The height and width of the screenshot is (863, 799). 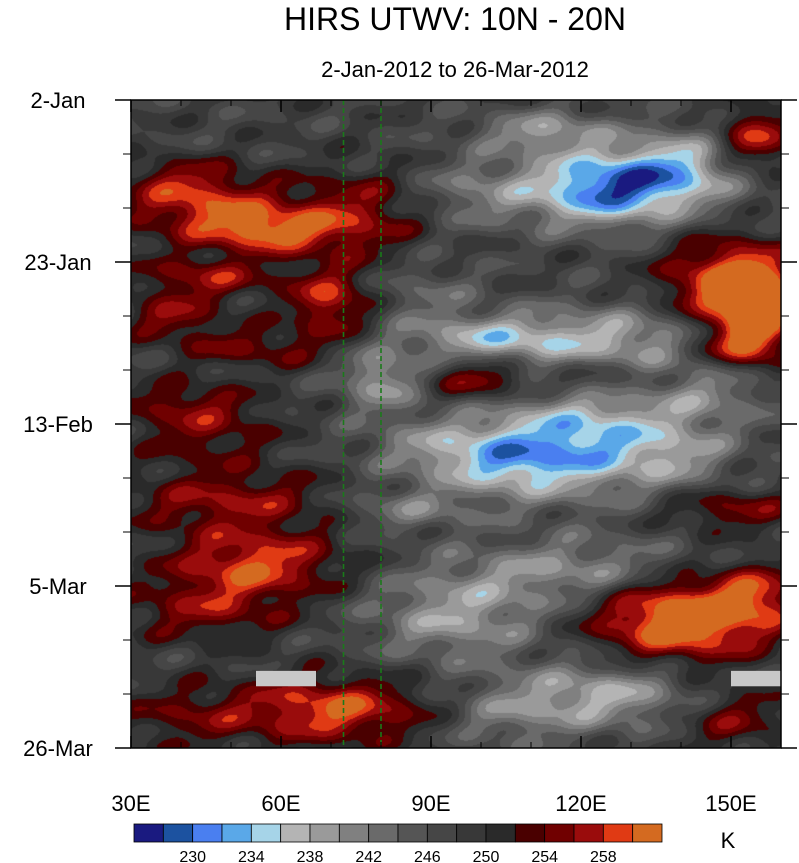 What do you see at coordinates (486, 856) in the screenshot?
I see `colorbar-label: 250` at bounding box center [486, 856].